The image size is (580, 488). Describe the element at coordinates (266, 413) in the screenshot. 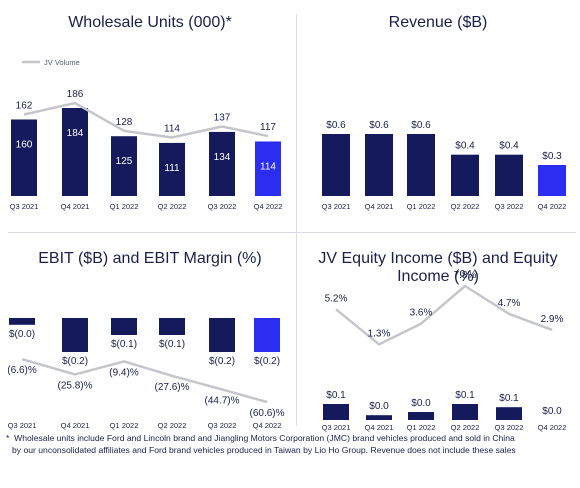

I see `line-value-label: (60.6)%` at that location.